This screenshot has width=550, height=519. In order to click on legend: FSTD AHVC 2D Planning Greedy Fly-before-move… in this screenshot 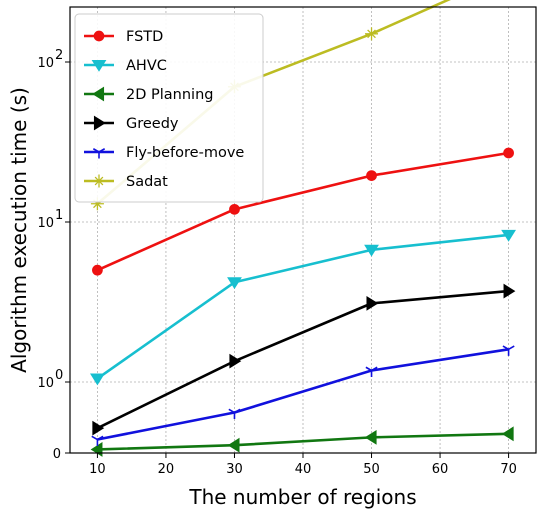, I will do `click(169, 108)`.